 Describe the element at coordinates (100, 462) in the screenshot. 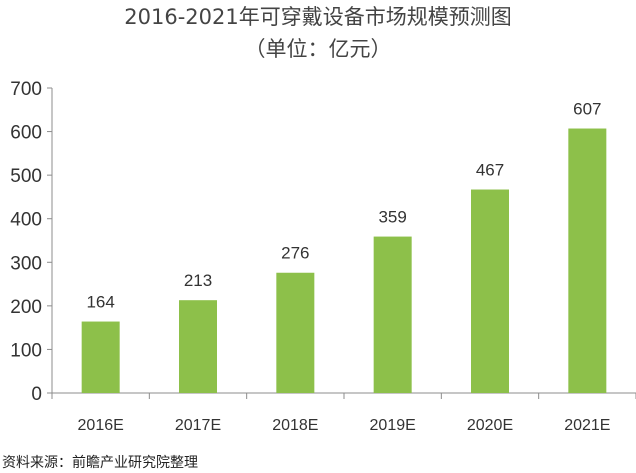

I see `source-note: 资料来源：前瞻产业研究院整理` at that location.